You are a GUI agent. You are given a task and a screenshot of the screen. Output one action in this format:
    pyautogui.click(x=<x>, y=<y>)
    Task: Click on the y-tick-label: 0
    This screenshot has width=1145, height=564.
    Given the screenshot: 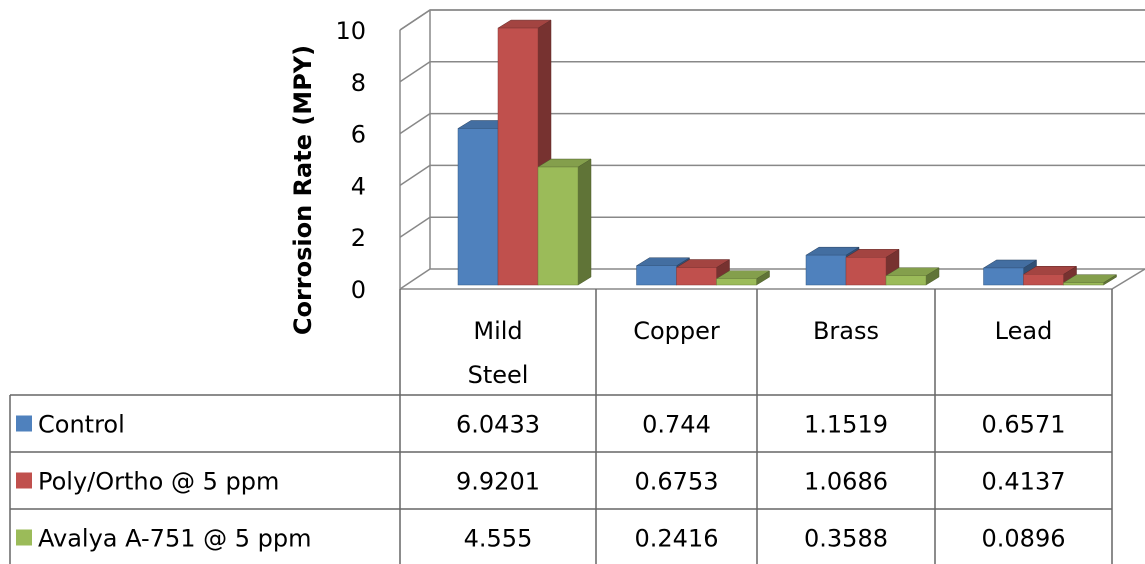 What is the action you would take?
    pyautogui.click(x=358, y=290)
    